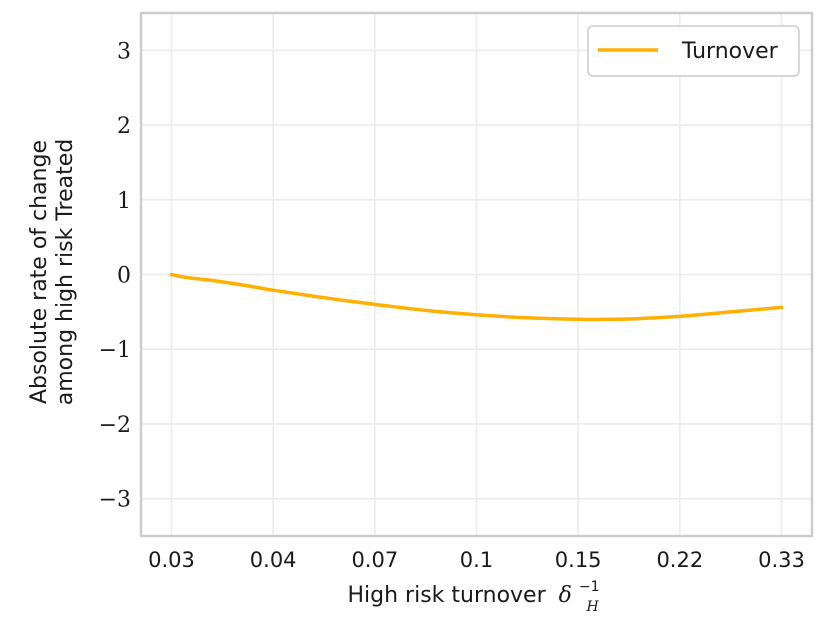 The height and width of the screenshot is (623, 830). I want to click on y-axis-ticks: 3 2 1 0 −1 −2 −3, so click(115, 275).